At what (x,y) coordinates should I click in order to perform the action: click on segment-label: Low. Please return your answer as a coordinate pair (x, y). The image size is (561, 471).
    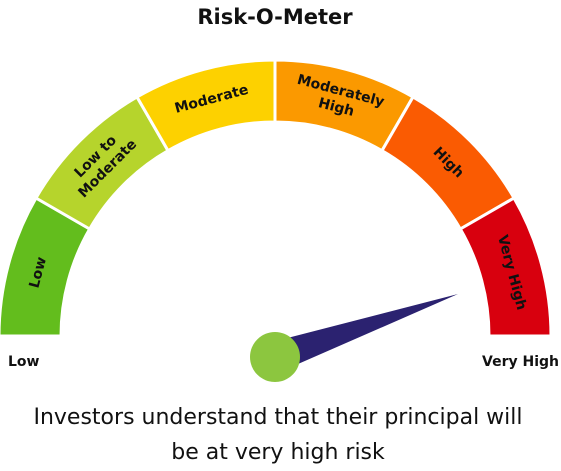
    Looking at the image, I should click on (39, 272).